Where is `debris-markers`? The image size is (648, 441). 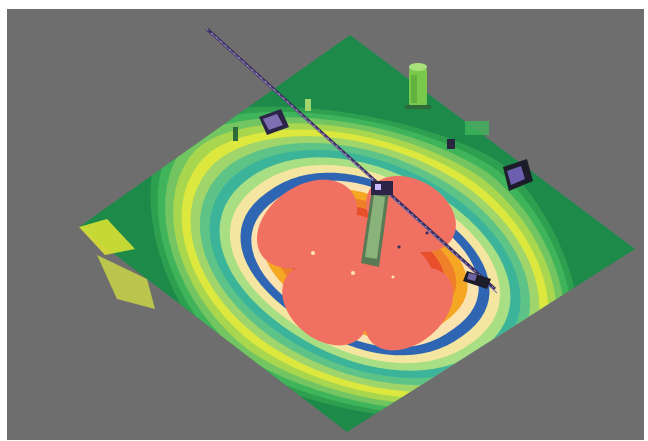
debris-markers is located at coordinates (370, 255).